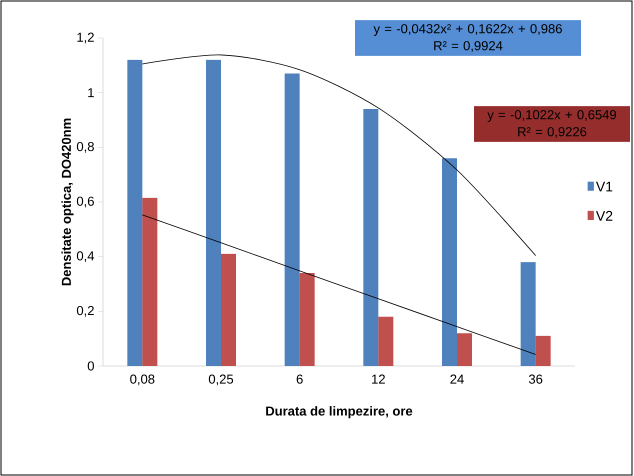  What do you see at coordinates (85, 202) in the screenshot?
I see `y-tick-label: 0,6` at bounding box center [85, 202].